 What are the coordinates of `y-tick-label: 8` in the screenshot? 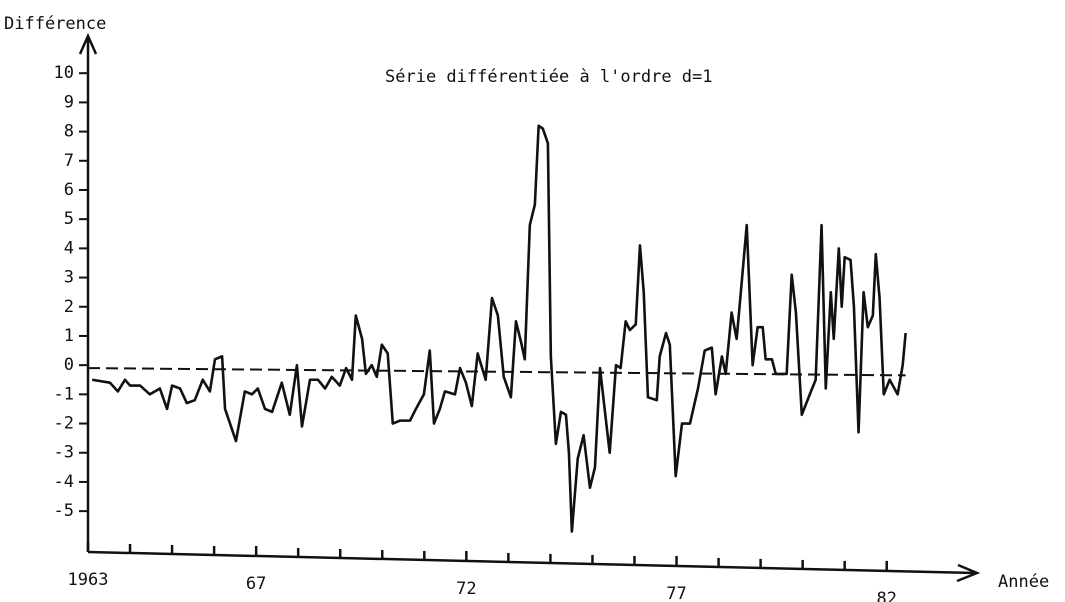 It's located at (69, 132).